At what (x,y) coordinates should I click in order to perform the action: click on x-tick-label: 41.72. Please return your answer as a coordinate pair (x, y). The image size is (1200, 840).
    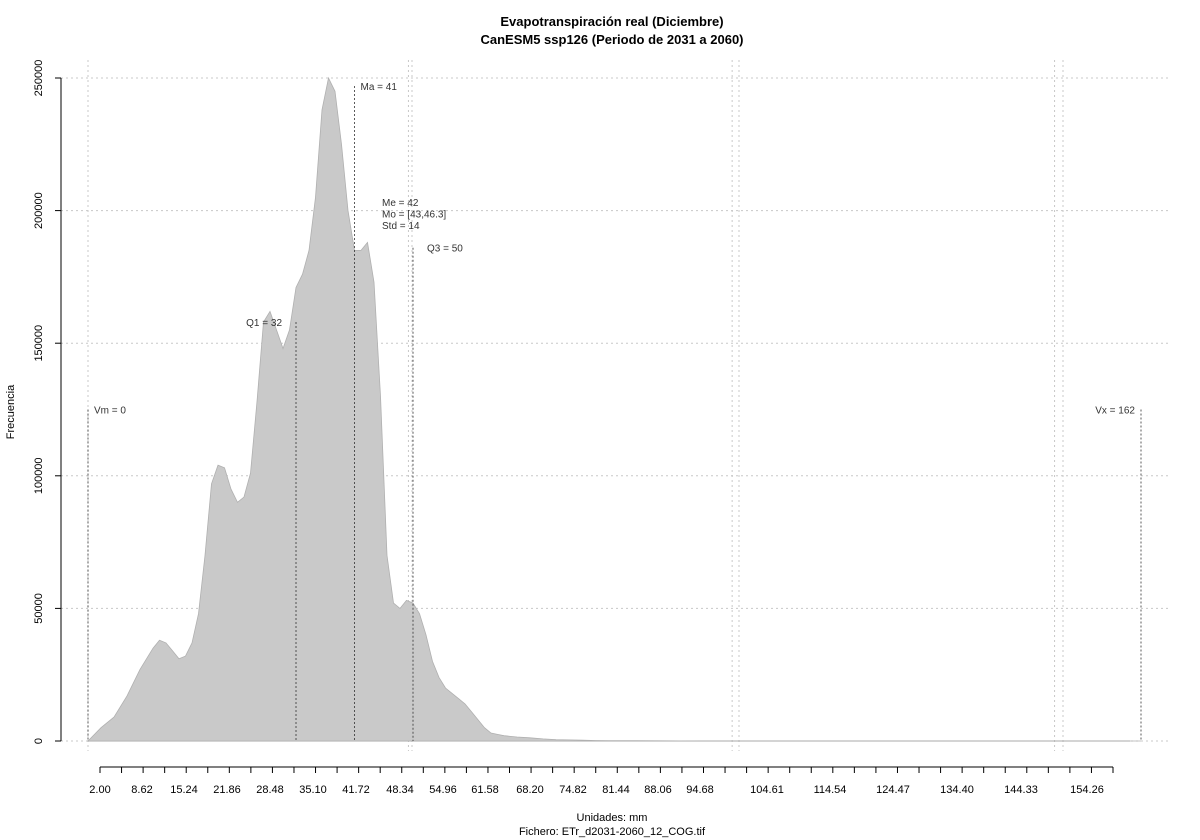
    Looking at the image, I should click on (356, 790).